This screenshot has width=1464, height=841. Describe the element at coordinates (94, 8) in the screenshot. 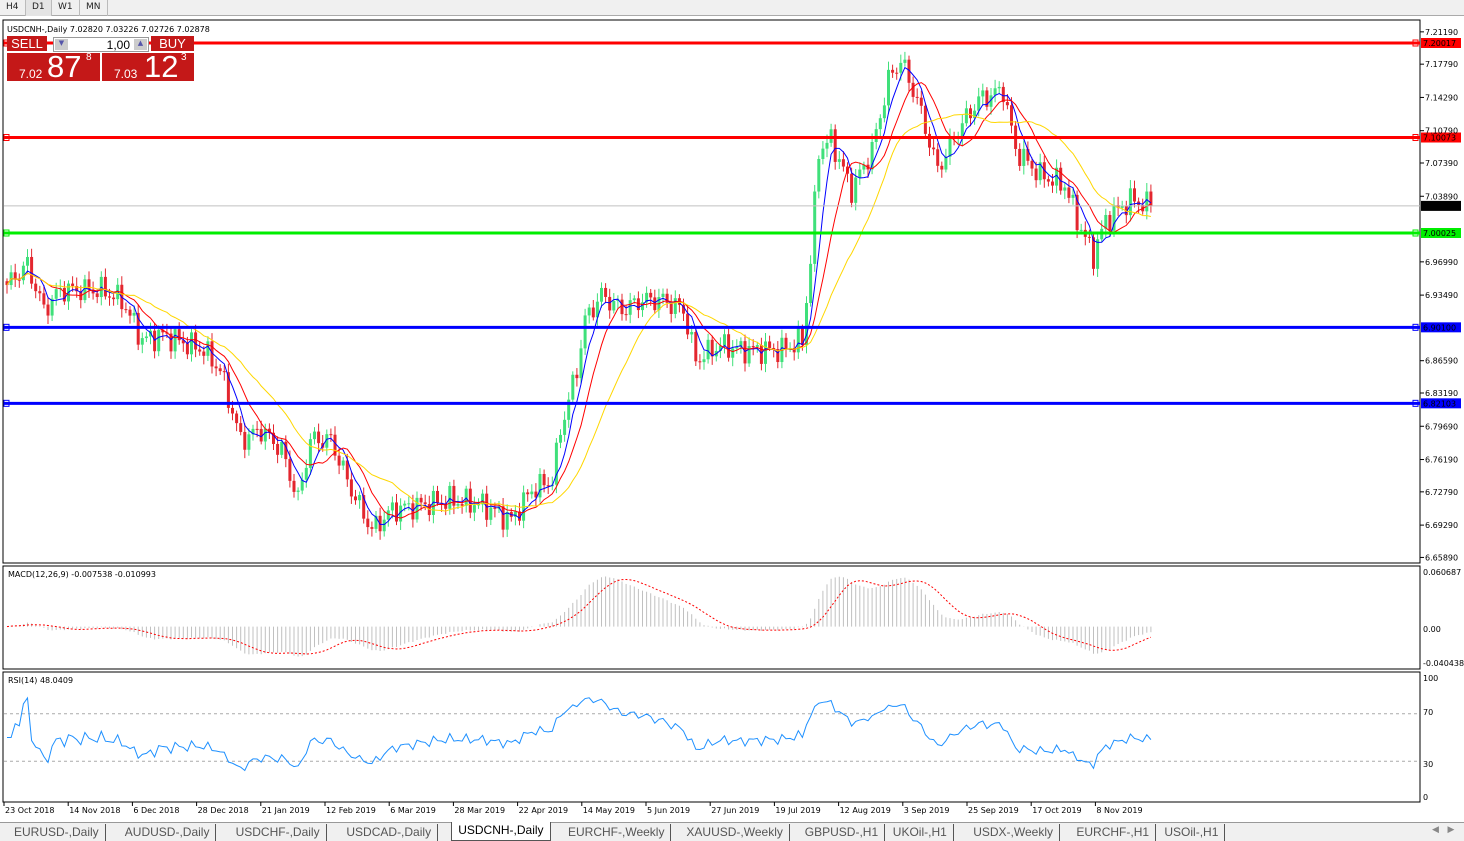

I see `timeframe-mn: MN` at that location.